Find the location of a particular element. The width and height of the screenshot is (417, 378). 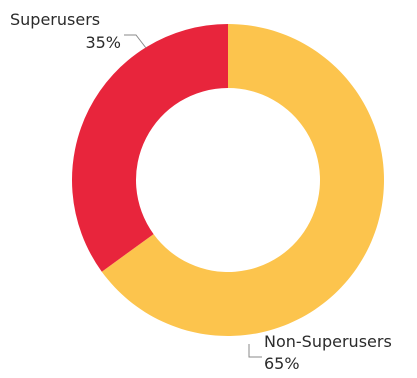

slice-value-non-superusers: 65% is located at coordinates (282, 363).